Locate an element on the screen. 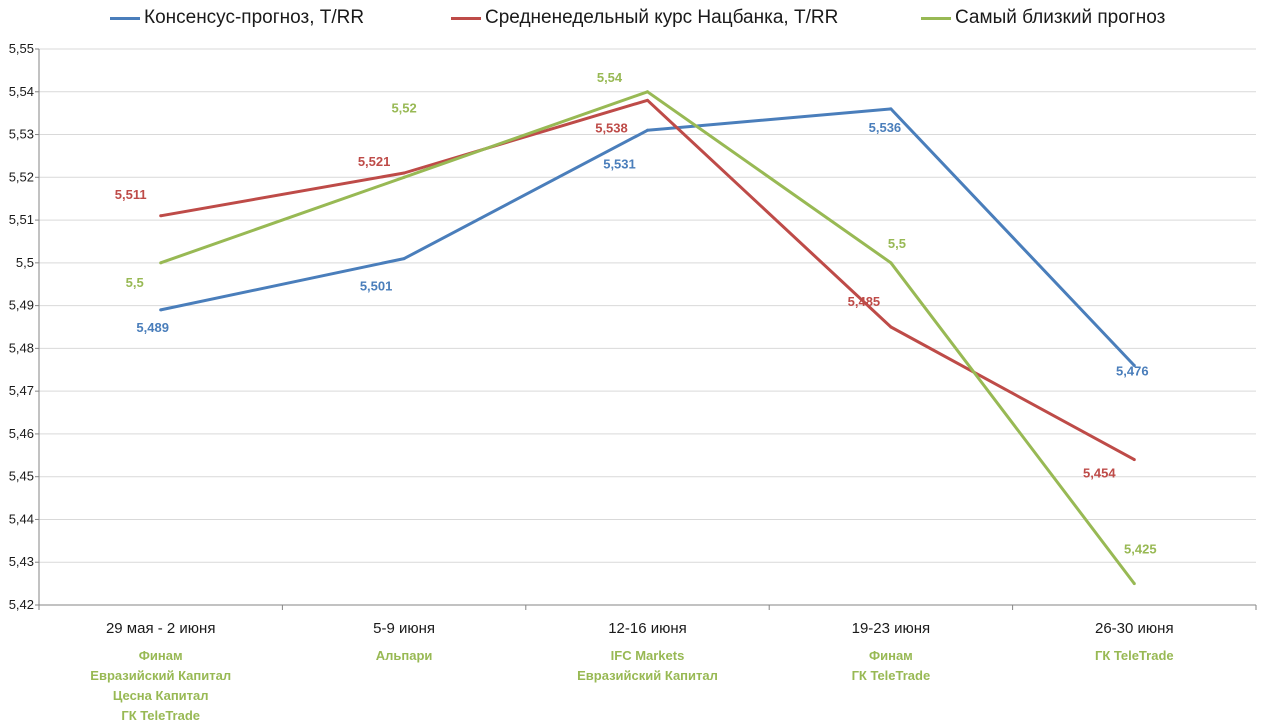  data-label-2: 5,52 is located at coordinates (403, 107).